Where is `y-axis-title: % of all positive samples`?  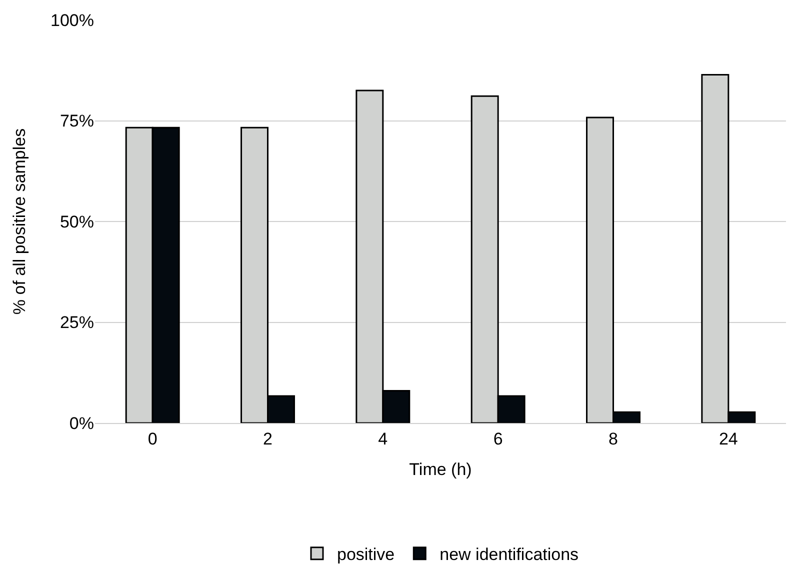
y-axis-title: % of all positive samples is located at coordinates (20, 221).